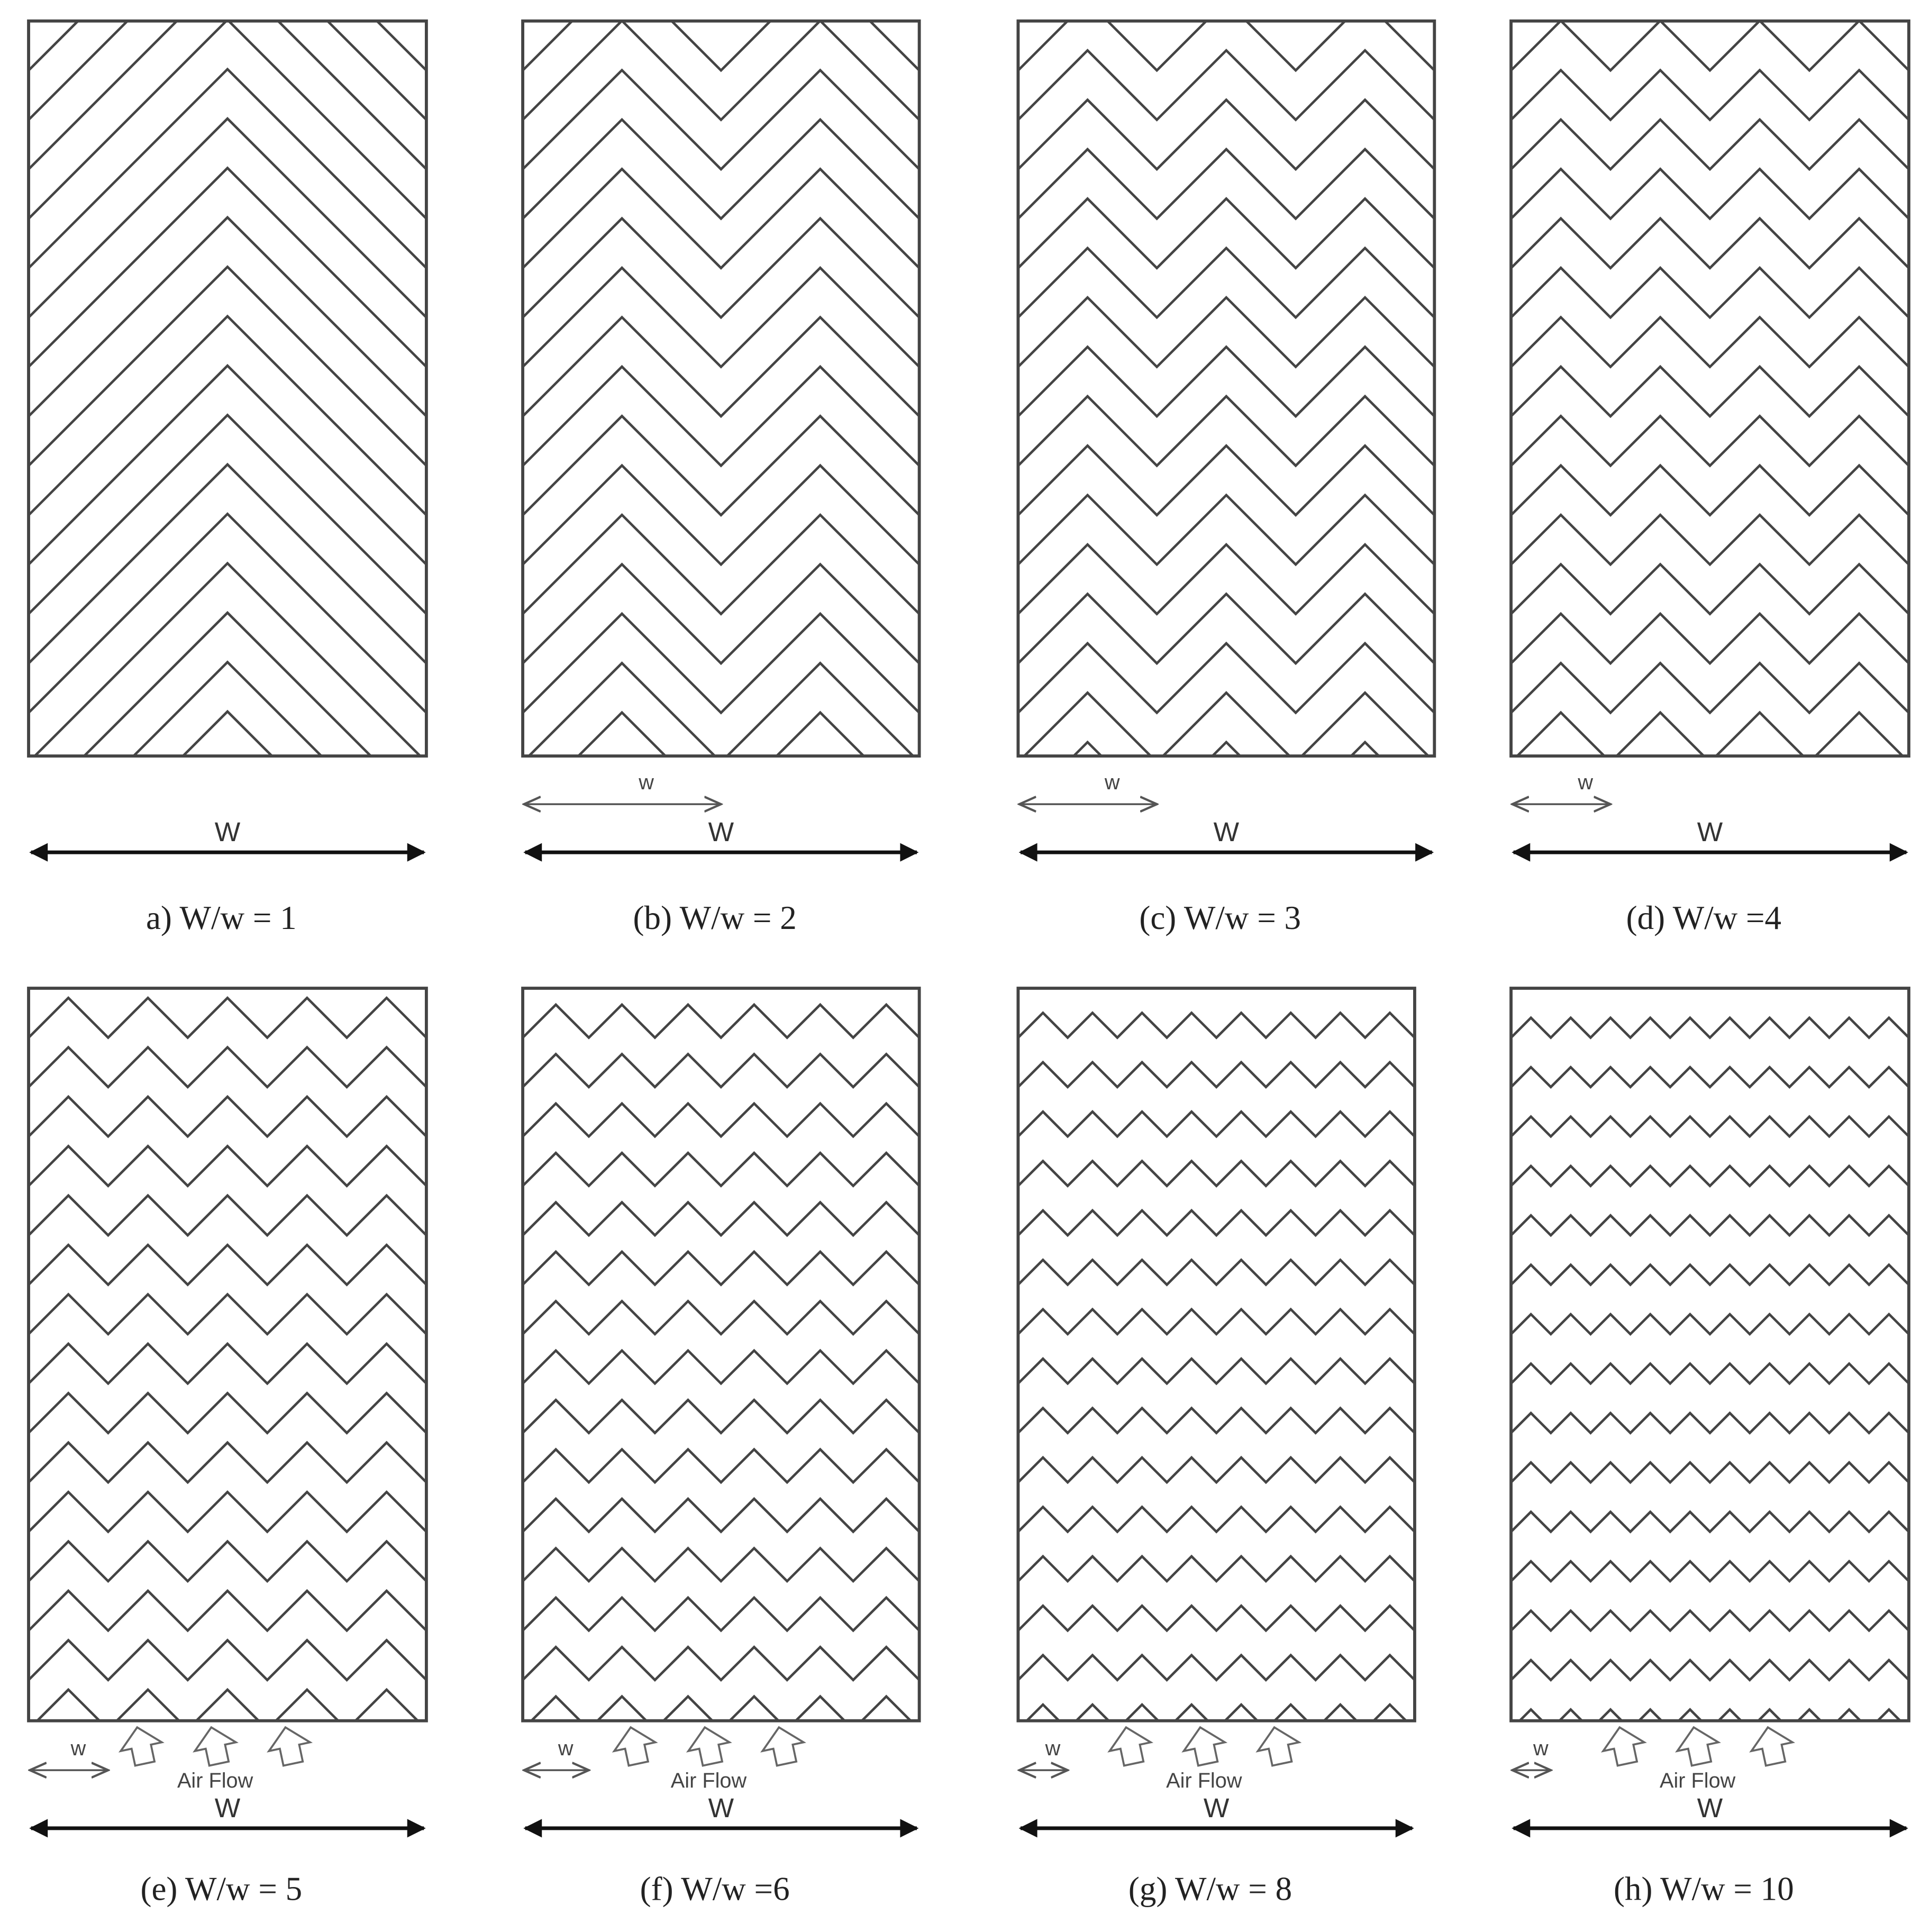 The image size is (1930, 1932). I want to click on panel: Ww (d) W/w =4, so click(1709, 478).